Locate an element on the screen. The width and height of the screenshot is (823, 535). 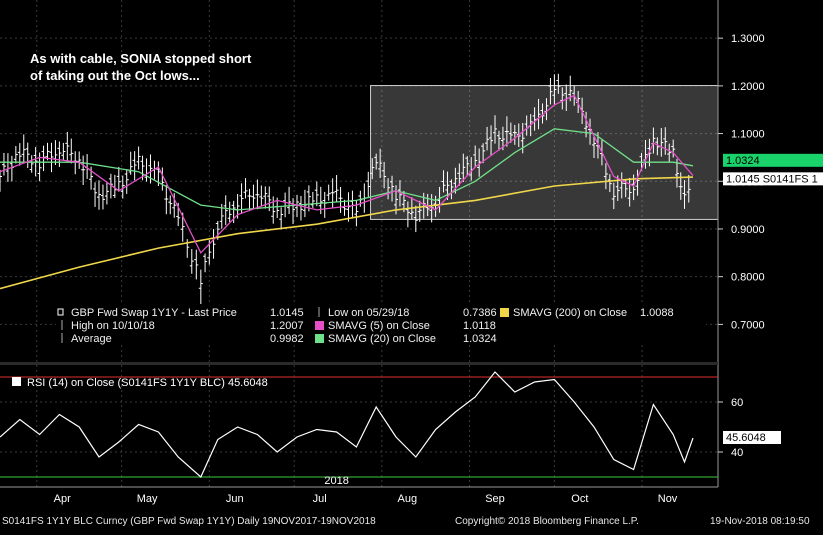
x-axis-label: Sep is located at coordinates (495, 499).